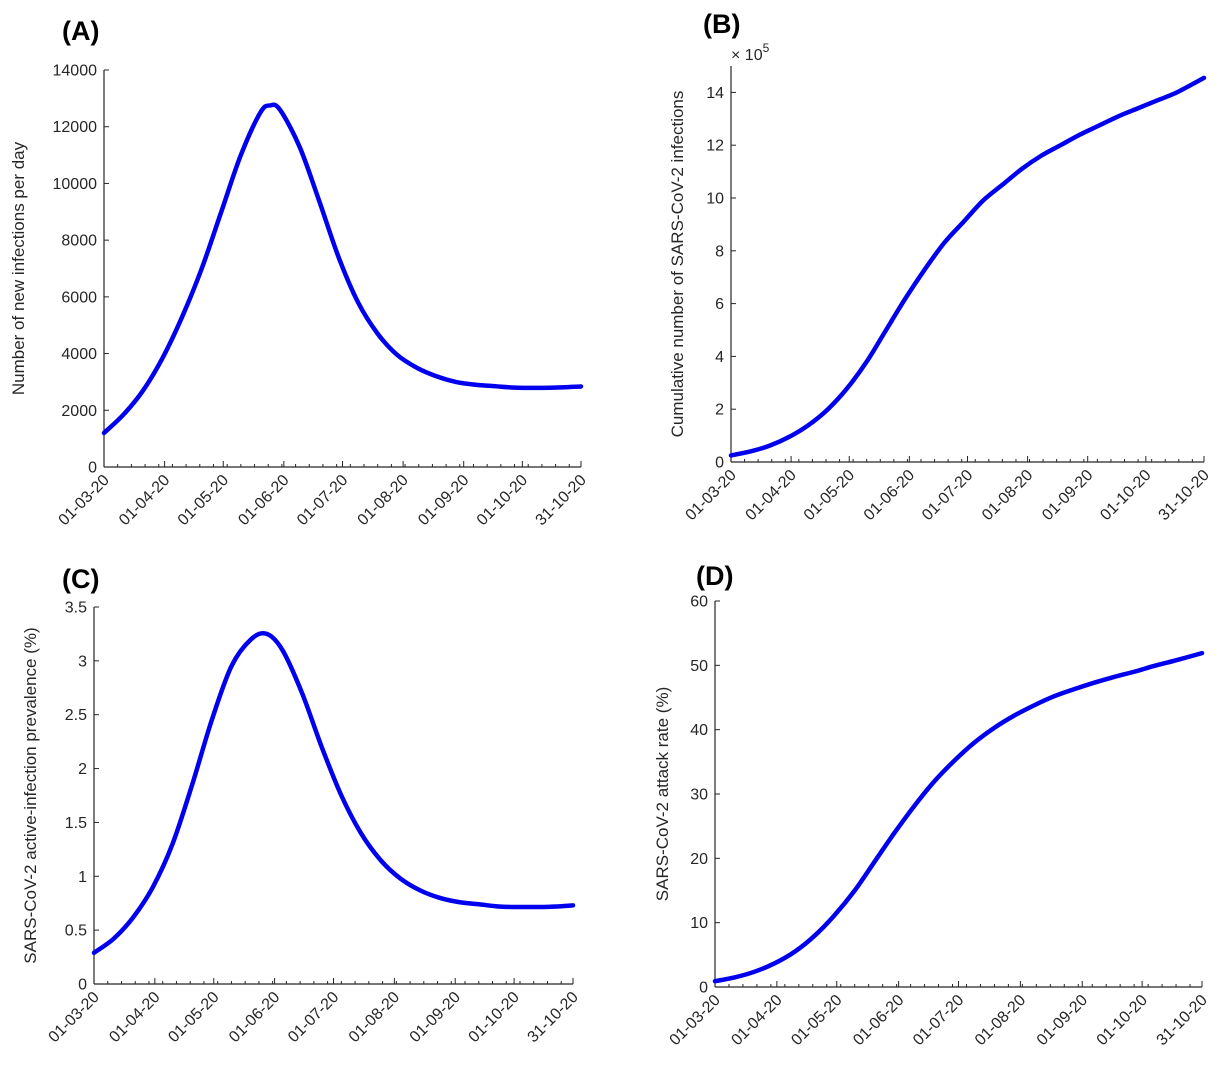 The width and height of the screenshot is (1221, 1066). What do you see at coordinates (721, 24) in the screenshot?
I see `panel-label: (B)` at bounding box center [721, 24].